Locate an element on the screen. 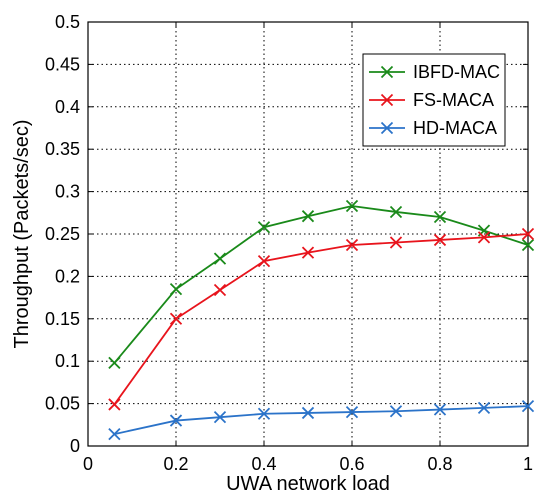 This screenshot has width=550, height=503. legend-label: HD-MACA is located at coordinates (455, 128).